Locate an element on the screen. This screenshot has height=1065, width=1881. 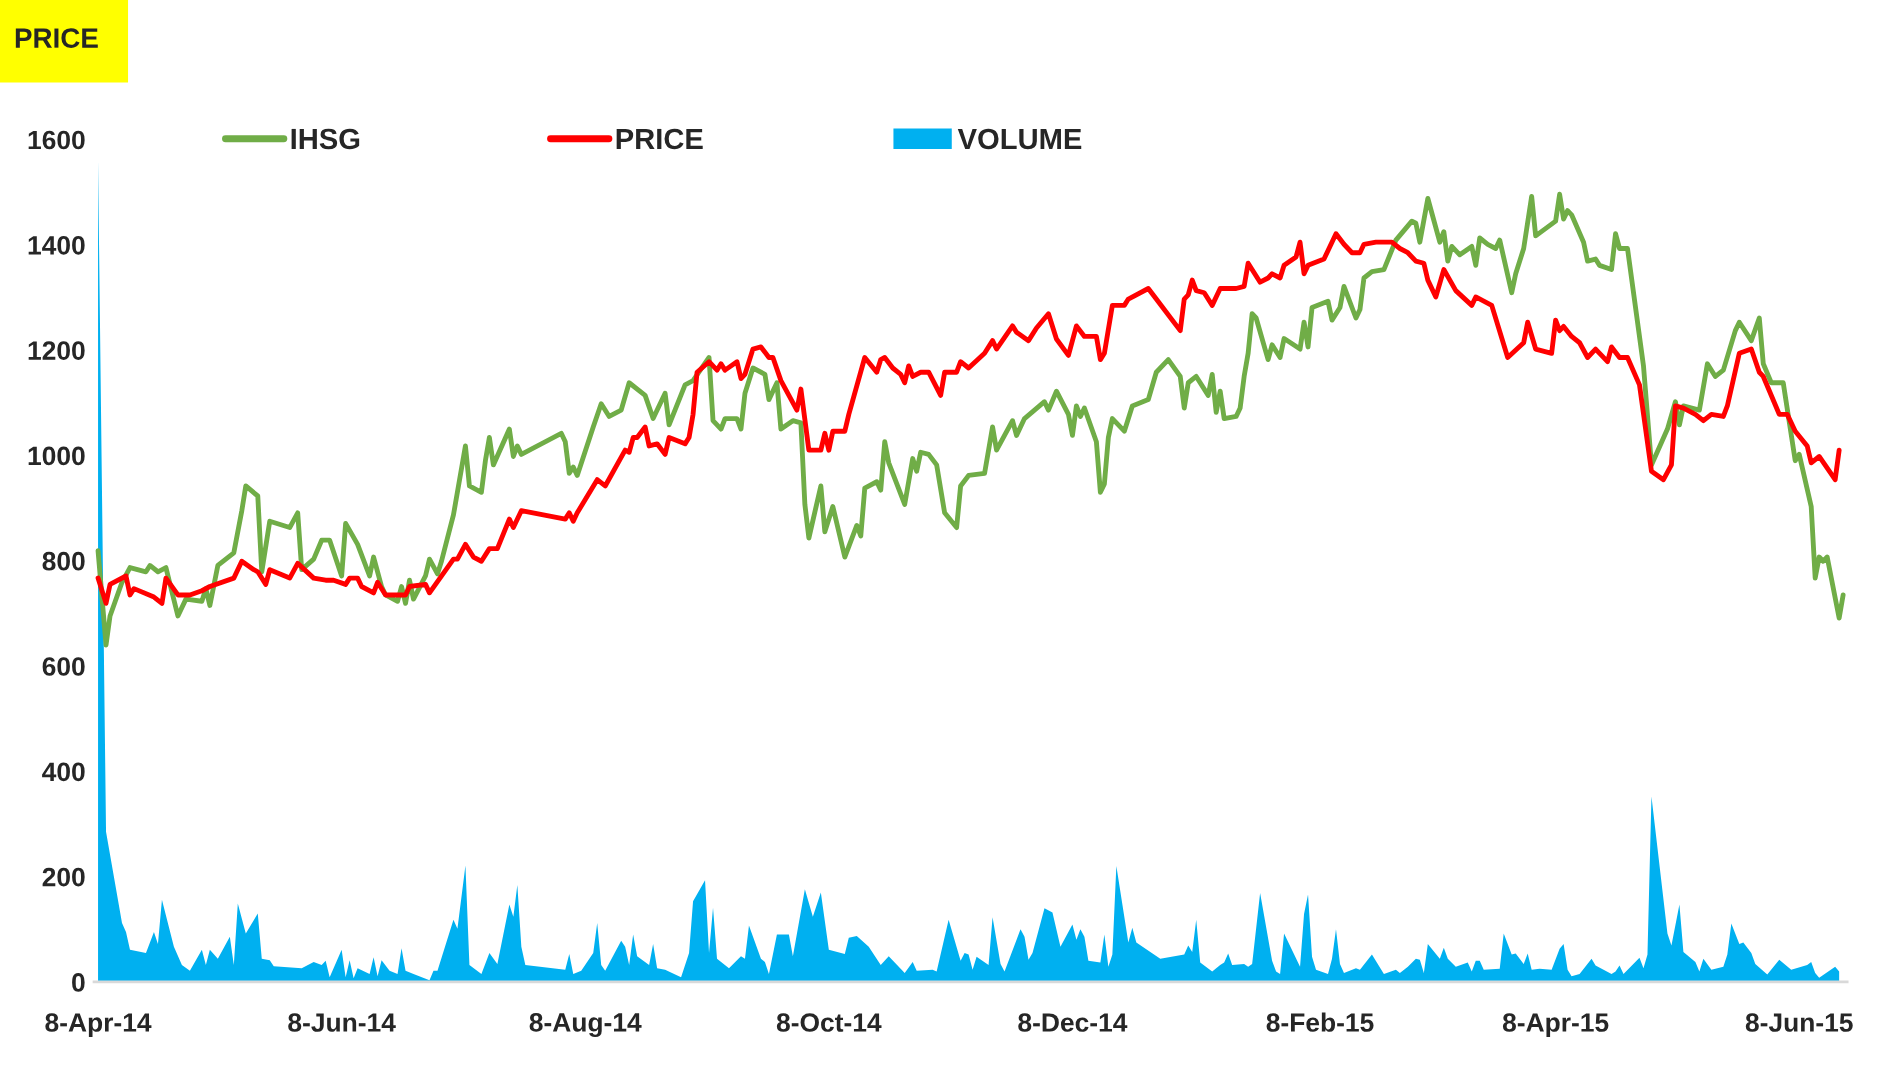
x-tick-label: 8-Oct-14 is located at coordinates (829, 1022).